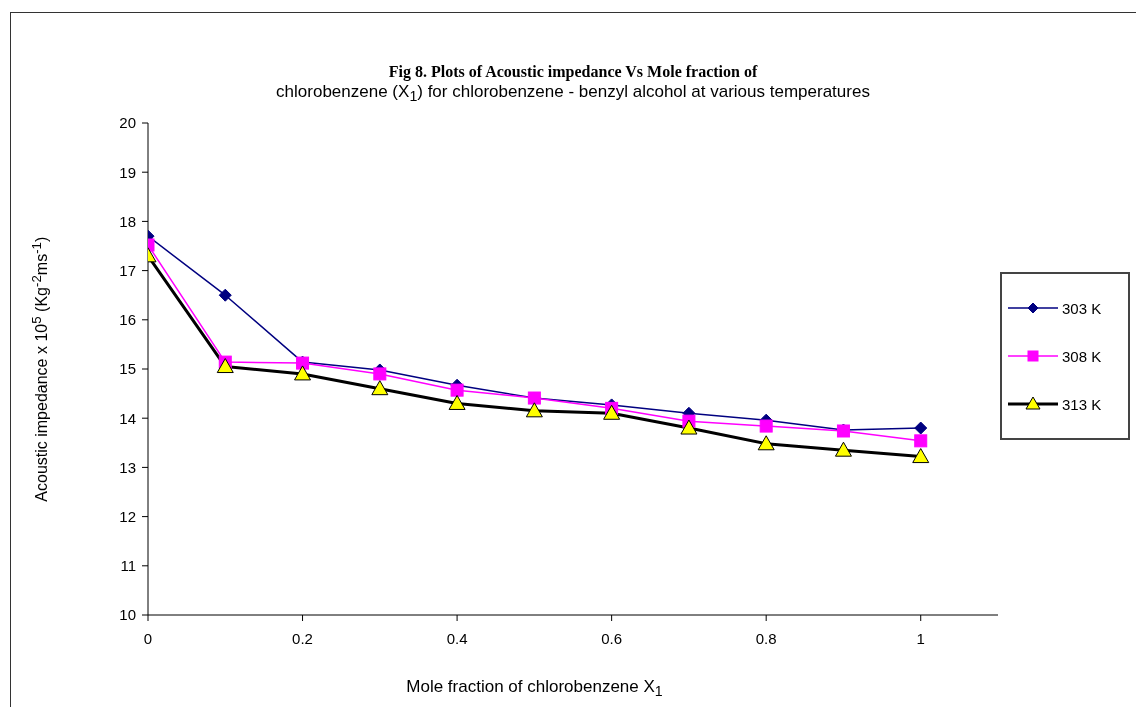 This screenshot has height=707, width=1136. I want to click on y-tick-label: 12, so click(127, 516).